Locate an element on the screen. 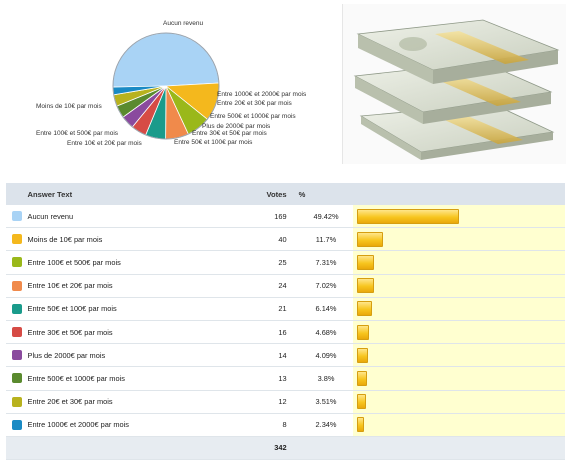  answer-text: Entre 30€ et 50€ par mois is located at coordinates (124, 332).